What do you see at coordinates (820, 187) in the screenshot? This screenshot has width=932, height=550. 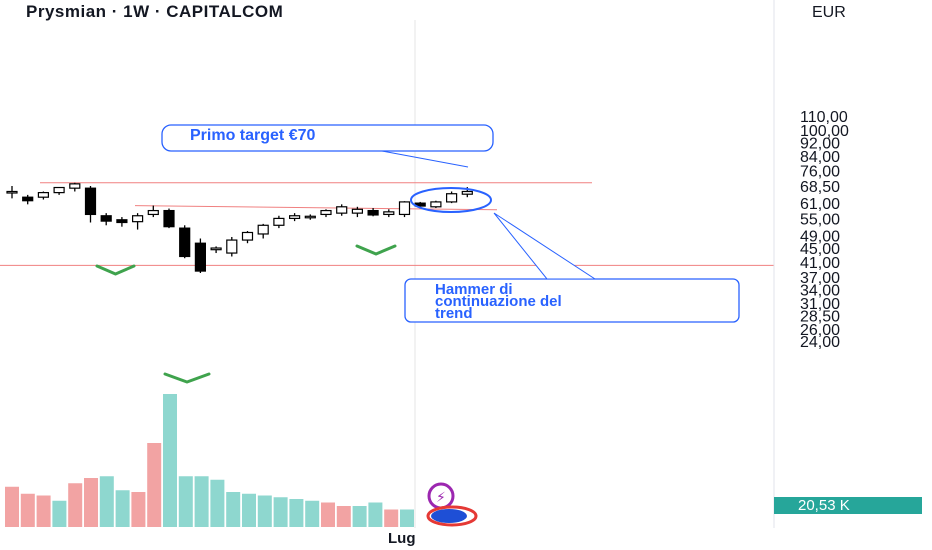 I see `price-tick-label: 68,50` at bounding box center [820, 187].